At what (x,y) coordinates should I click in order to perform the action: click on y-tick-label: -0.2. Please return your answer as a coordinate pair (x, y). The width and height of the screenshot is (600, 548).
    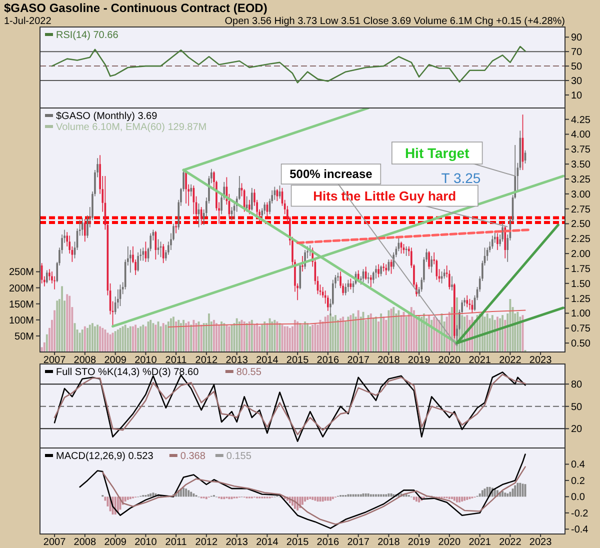
    Looking at the image, I should click on (580, 514).